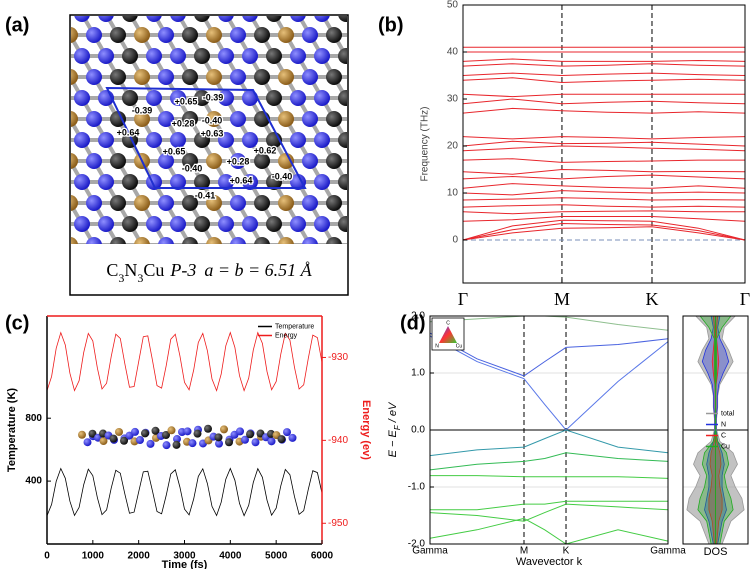 The image size is (750, 569). I want to click on charge-label: -0.40, so click(282, 176).